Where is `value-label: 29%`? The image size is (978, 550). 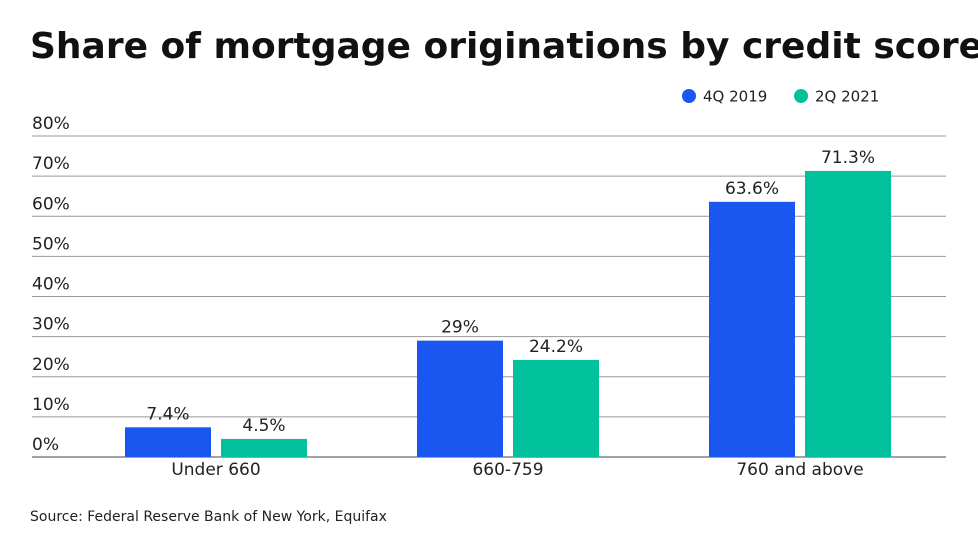 value-label: 29% is located at coordinates (460, 328).